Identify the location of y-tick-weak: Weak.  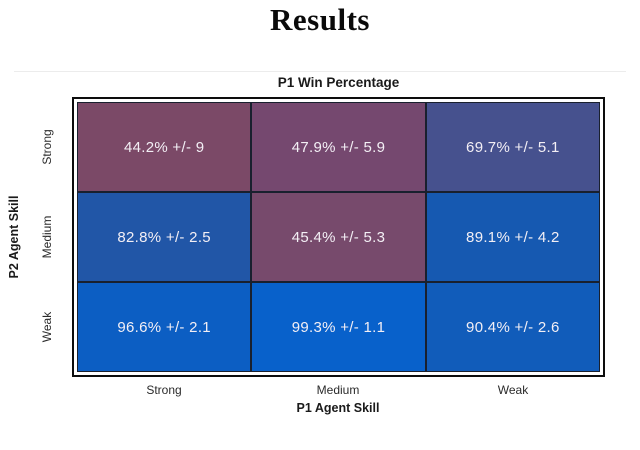
(47, 327).